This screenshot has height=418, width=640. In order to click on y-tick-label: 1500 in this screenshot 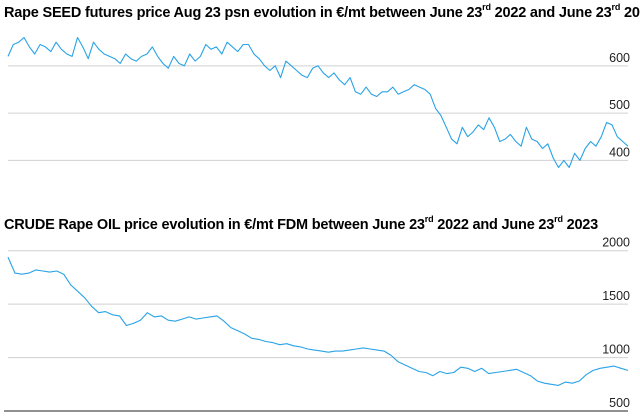, I will do `click(616, 296)`.